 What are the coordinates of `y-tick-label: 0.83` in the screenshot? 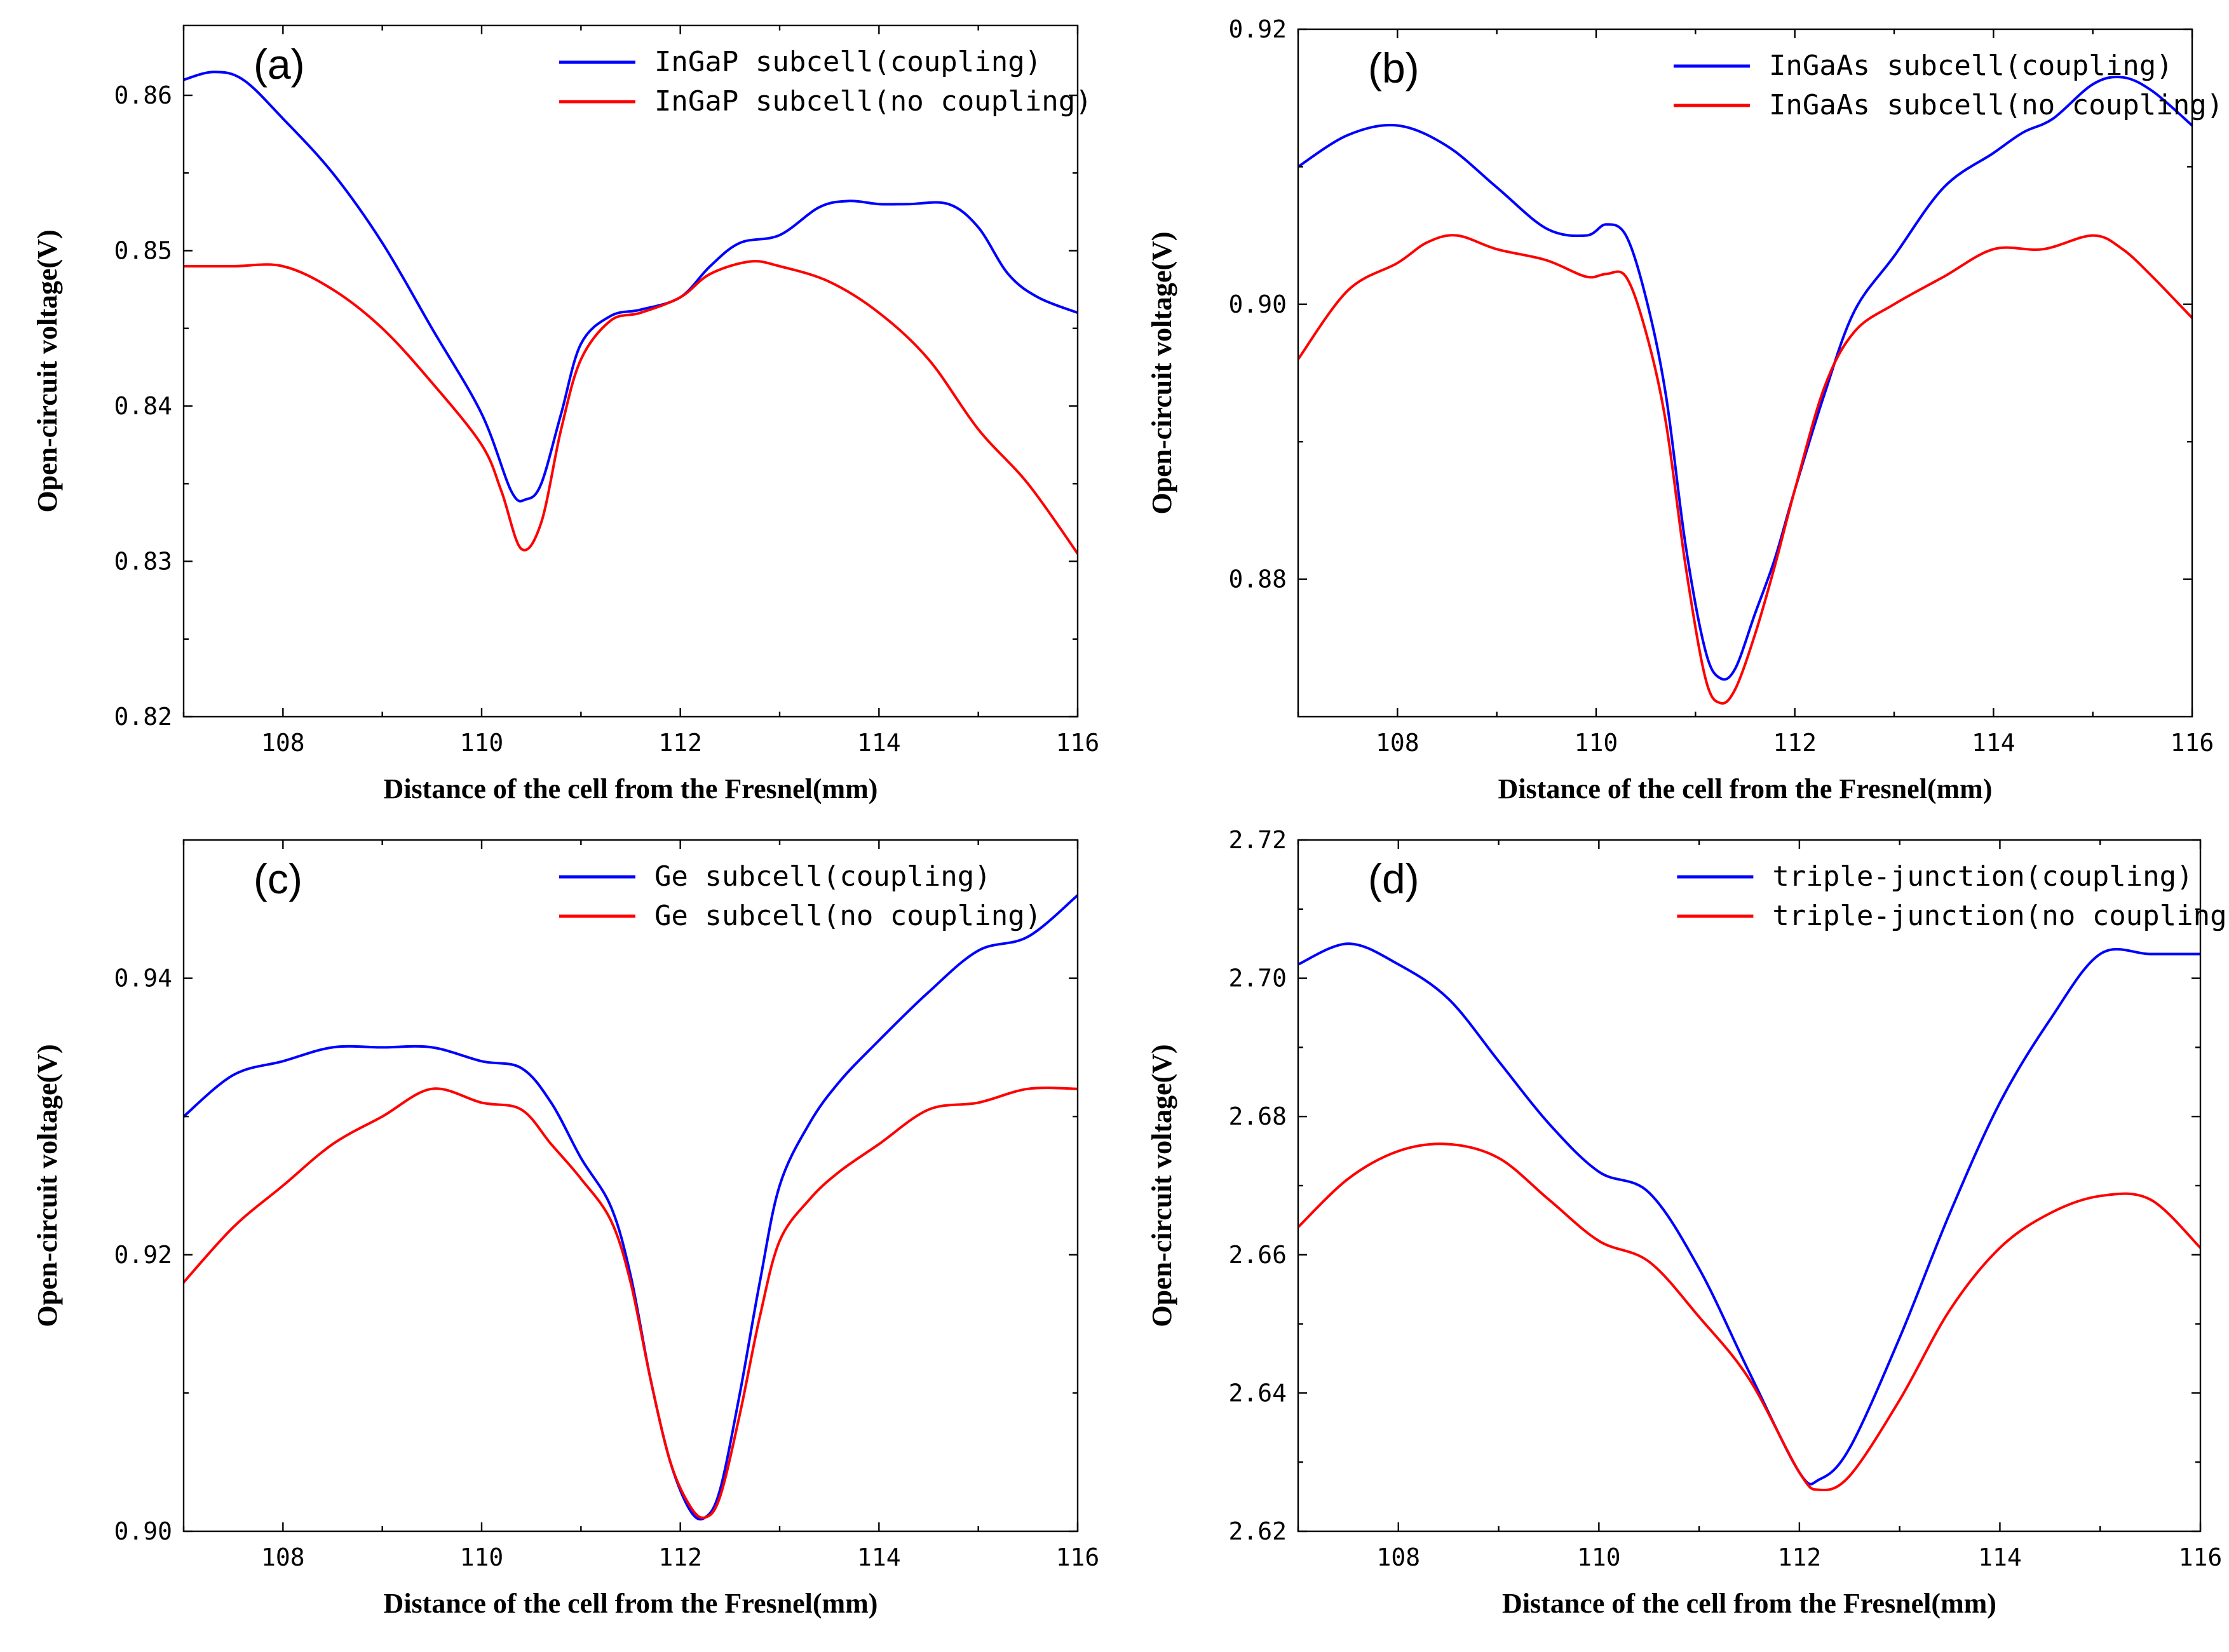 It's located at (143, 562).